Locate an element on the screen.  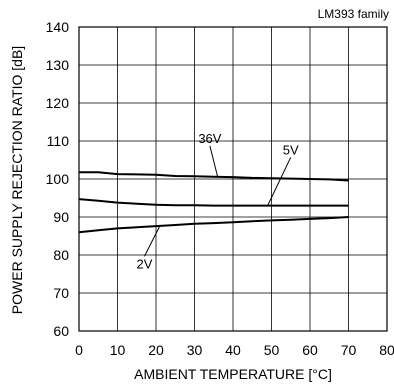
y-tick-label: 80 is located at coordinates (61, 255).